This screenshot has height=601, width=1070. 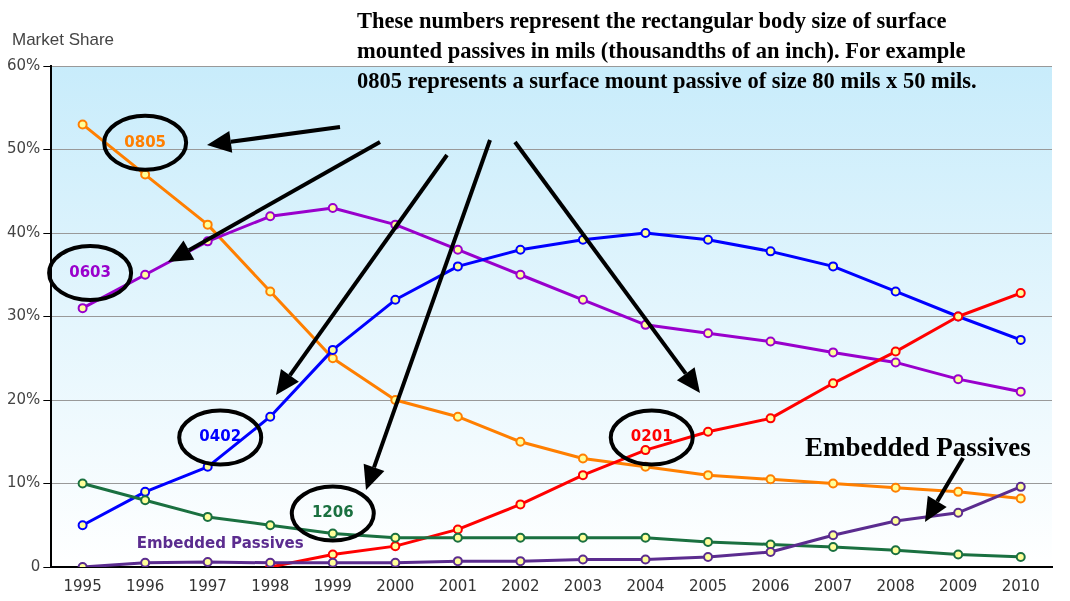 I want to click on series-label: 0603, so click(x=90, y=271).